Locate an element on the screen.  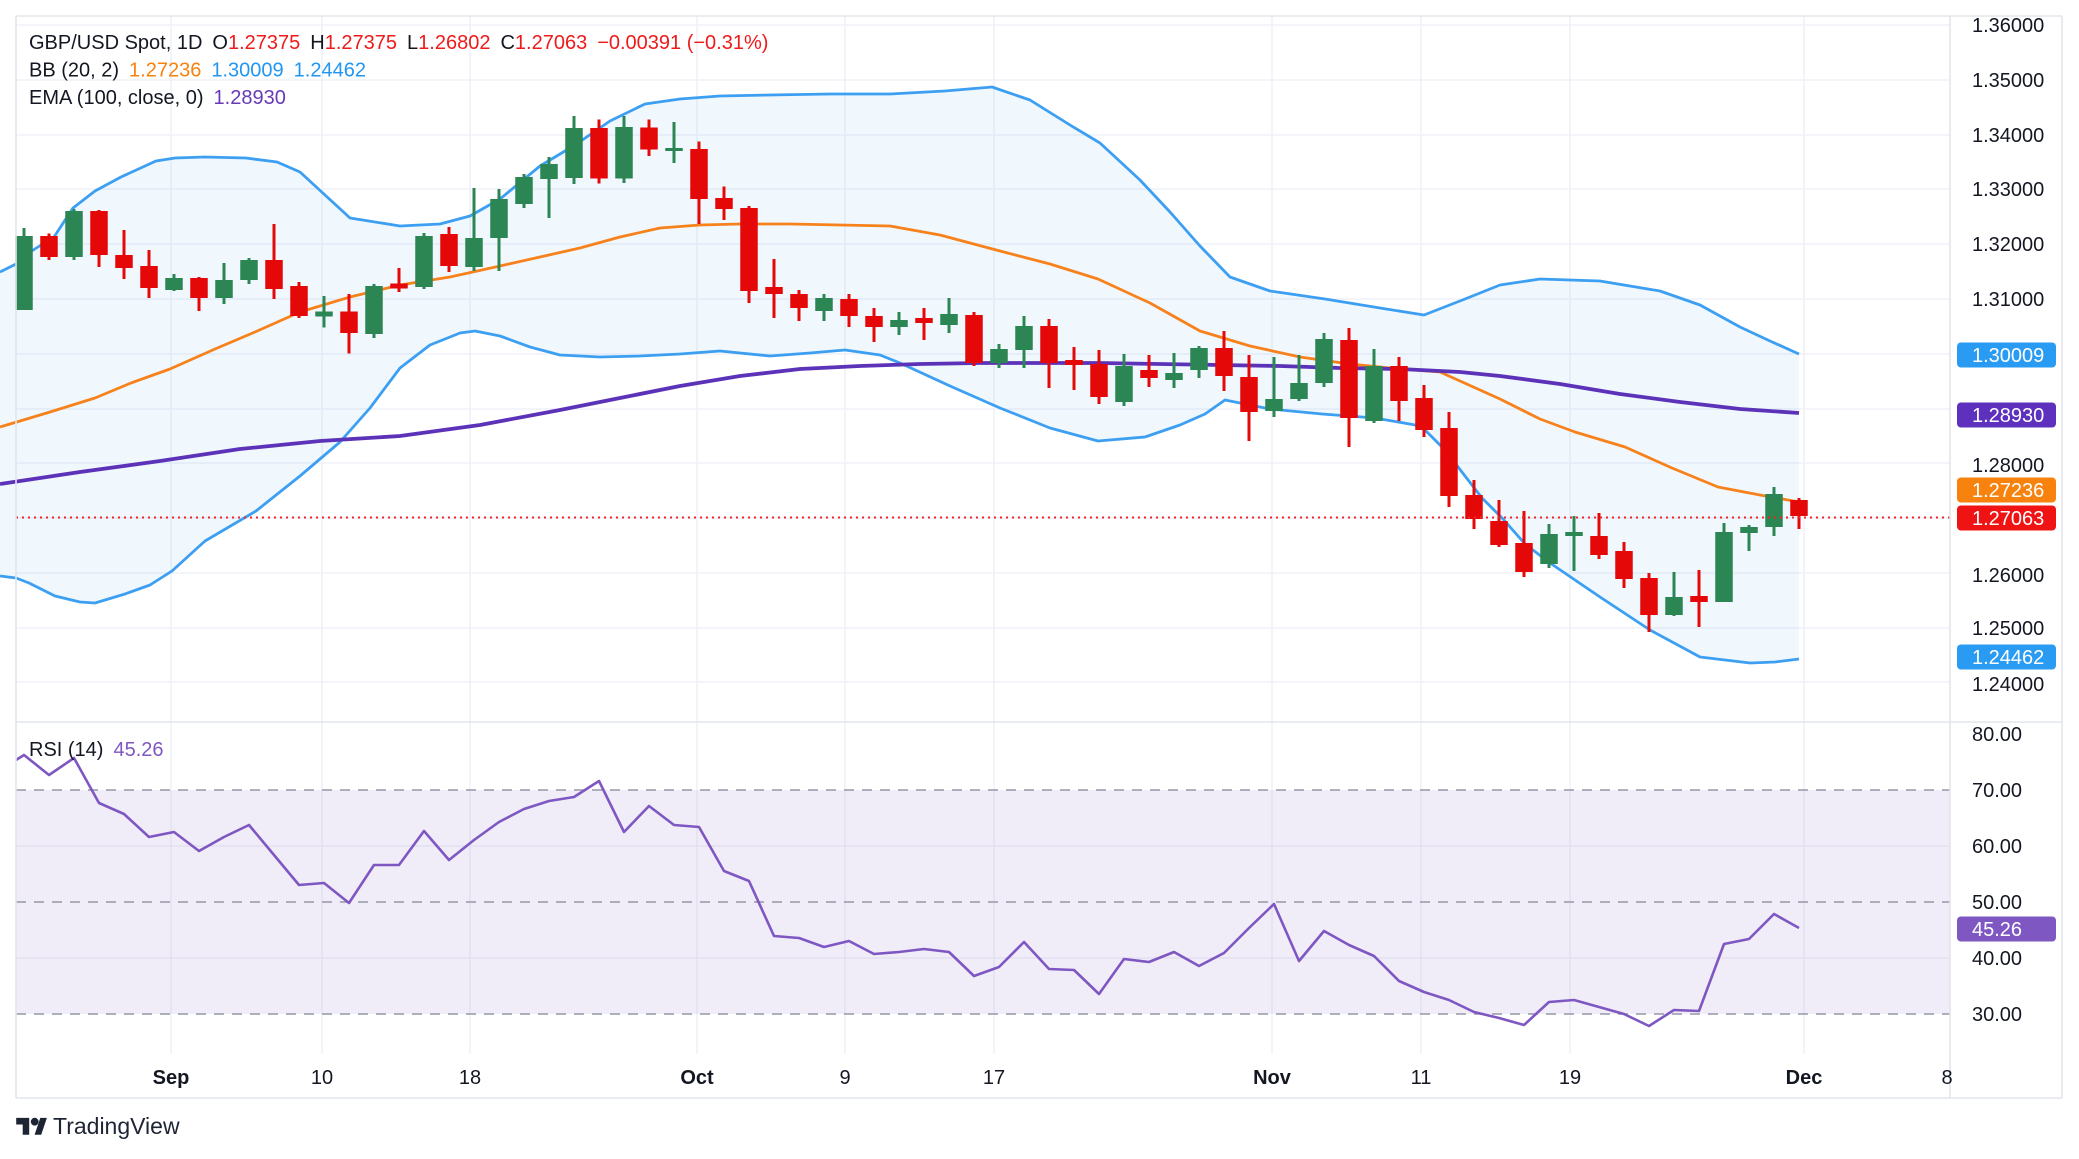
svg-text: EMA (100, close, 0) 1.28930 is located at coordinates (157, 98).